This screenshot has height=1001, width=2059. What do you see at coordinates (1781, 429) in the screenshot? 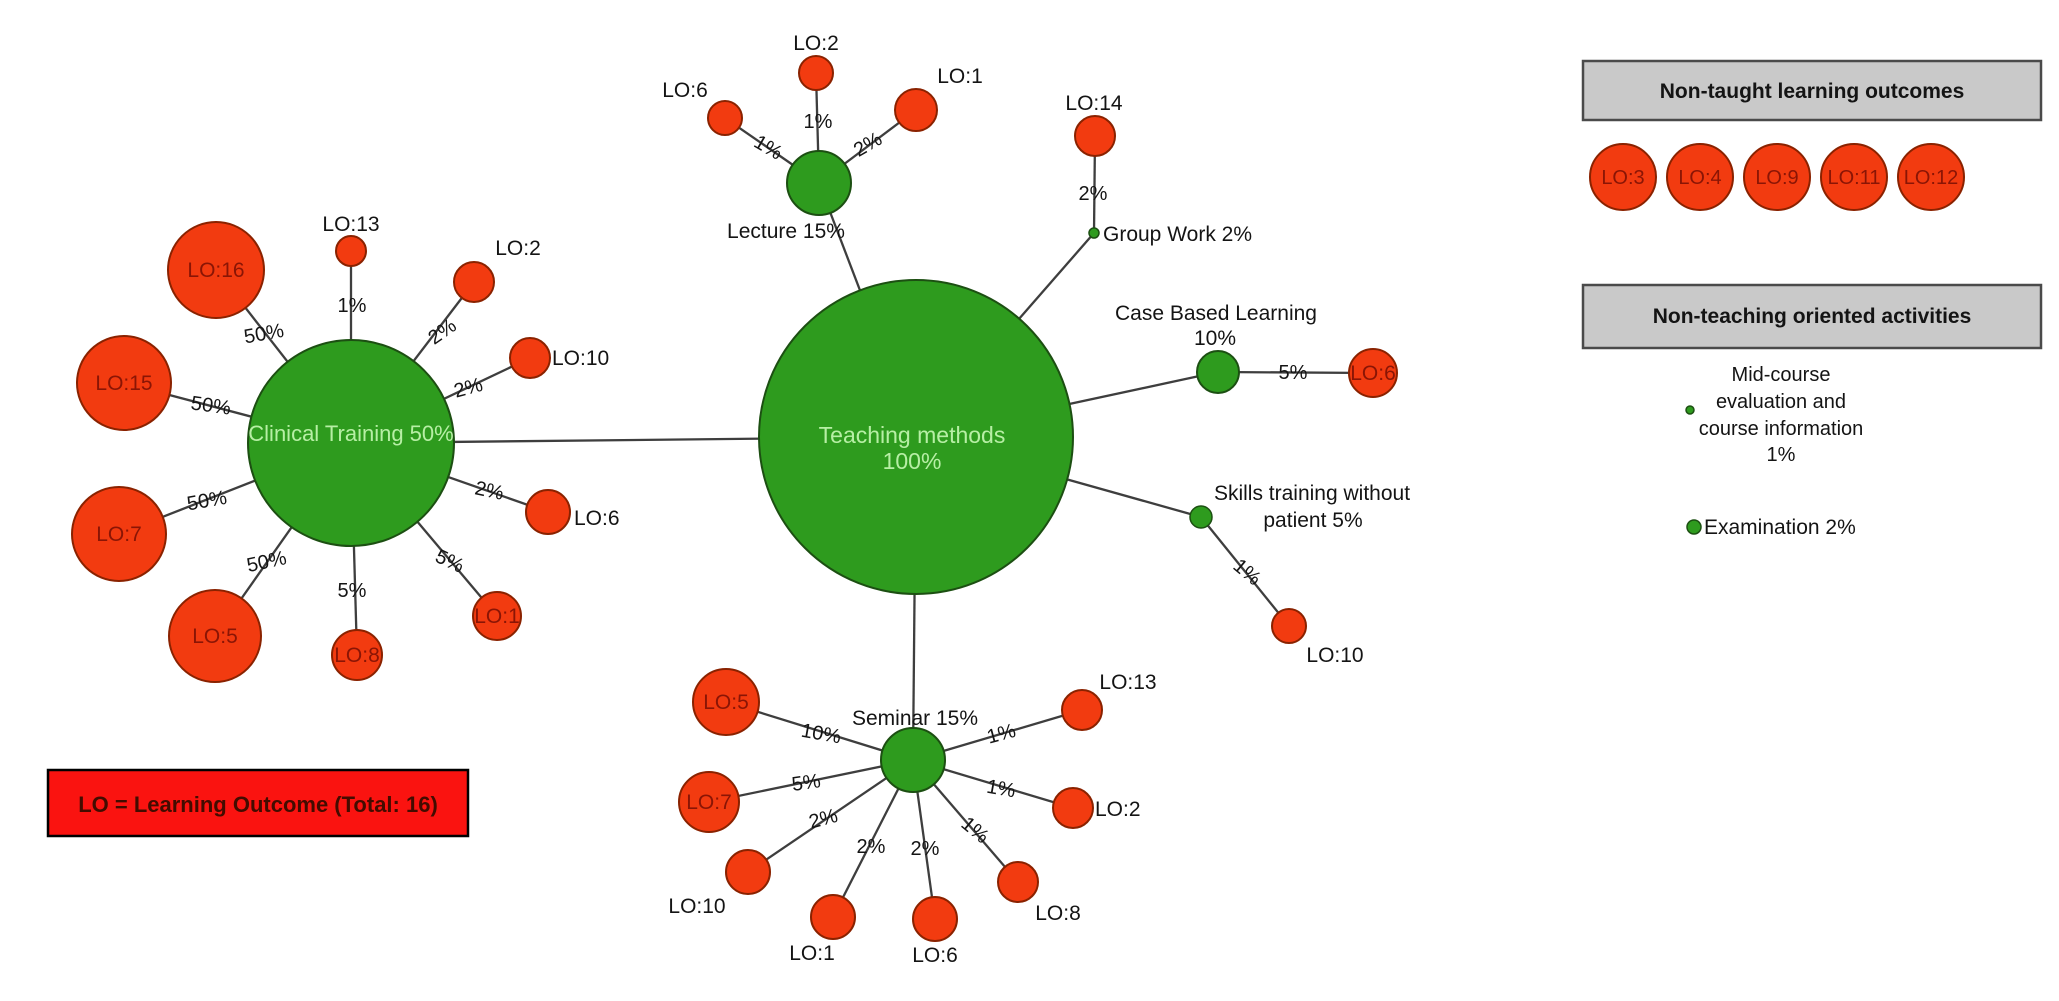
I see `mid-course-line3: course information` at bounding box center [1781, 429].